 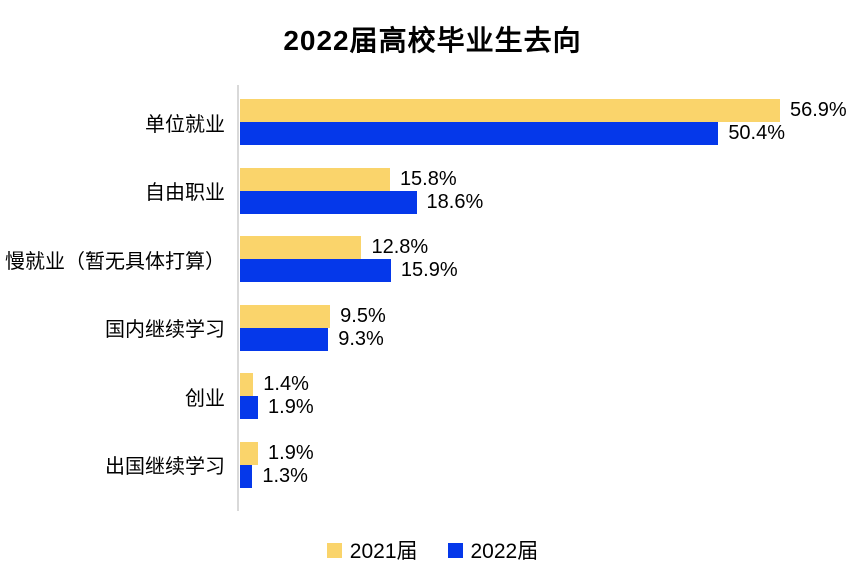 I want to click on bar-group: 15.8% 18.6%, so click(x=551, y=190).